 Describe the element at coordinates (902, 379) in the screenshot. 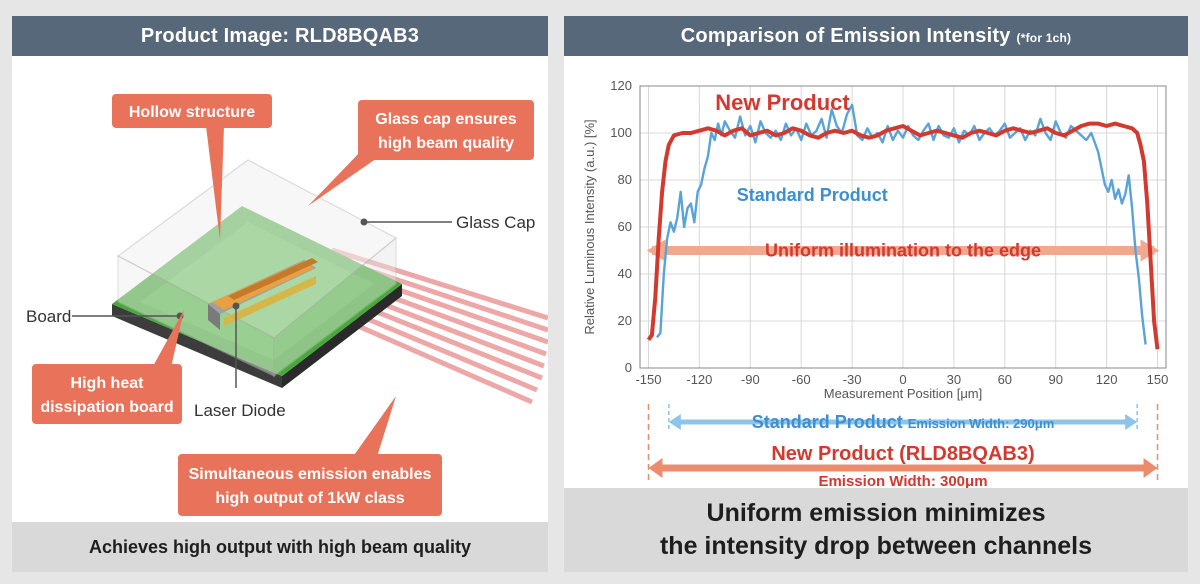

I see `x-tick-label: 0` at that location.